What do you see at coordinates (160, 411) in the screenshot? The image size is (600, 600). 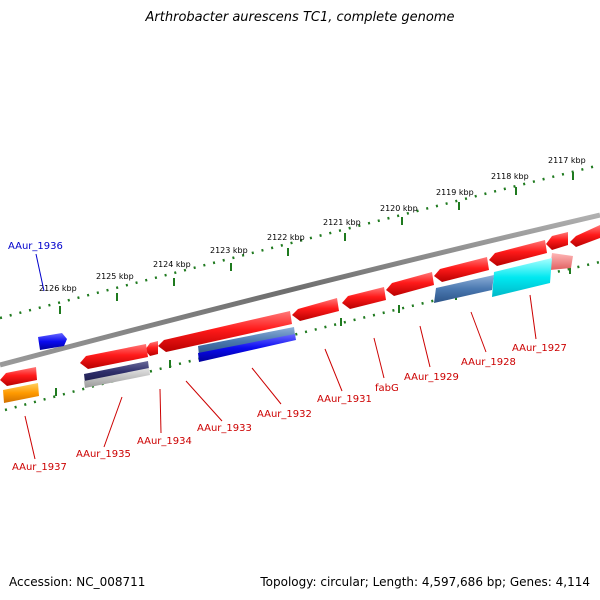 I see `leader-AAur-1934` at bounding box center [160, 411].